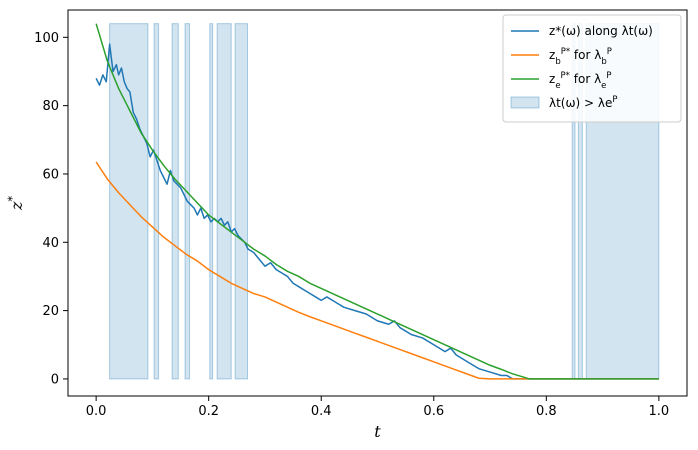 The image size is (698, 450). Describe the element at coordinates (433, 411) in the screenshot. I see `x-tick-label: 0.6` at that location.